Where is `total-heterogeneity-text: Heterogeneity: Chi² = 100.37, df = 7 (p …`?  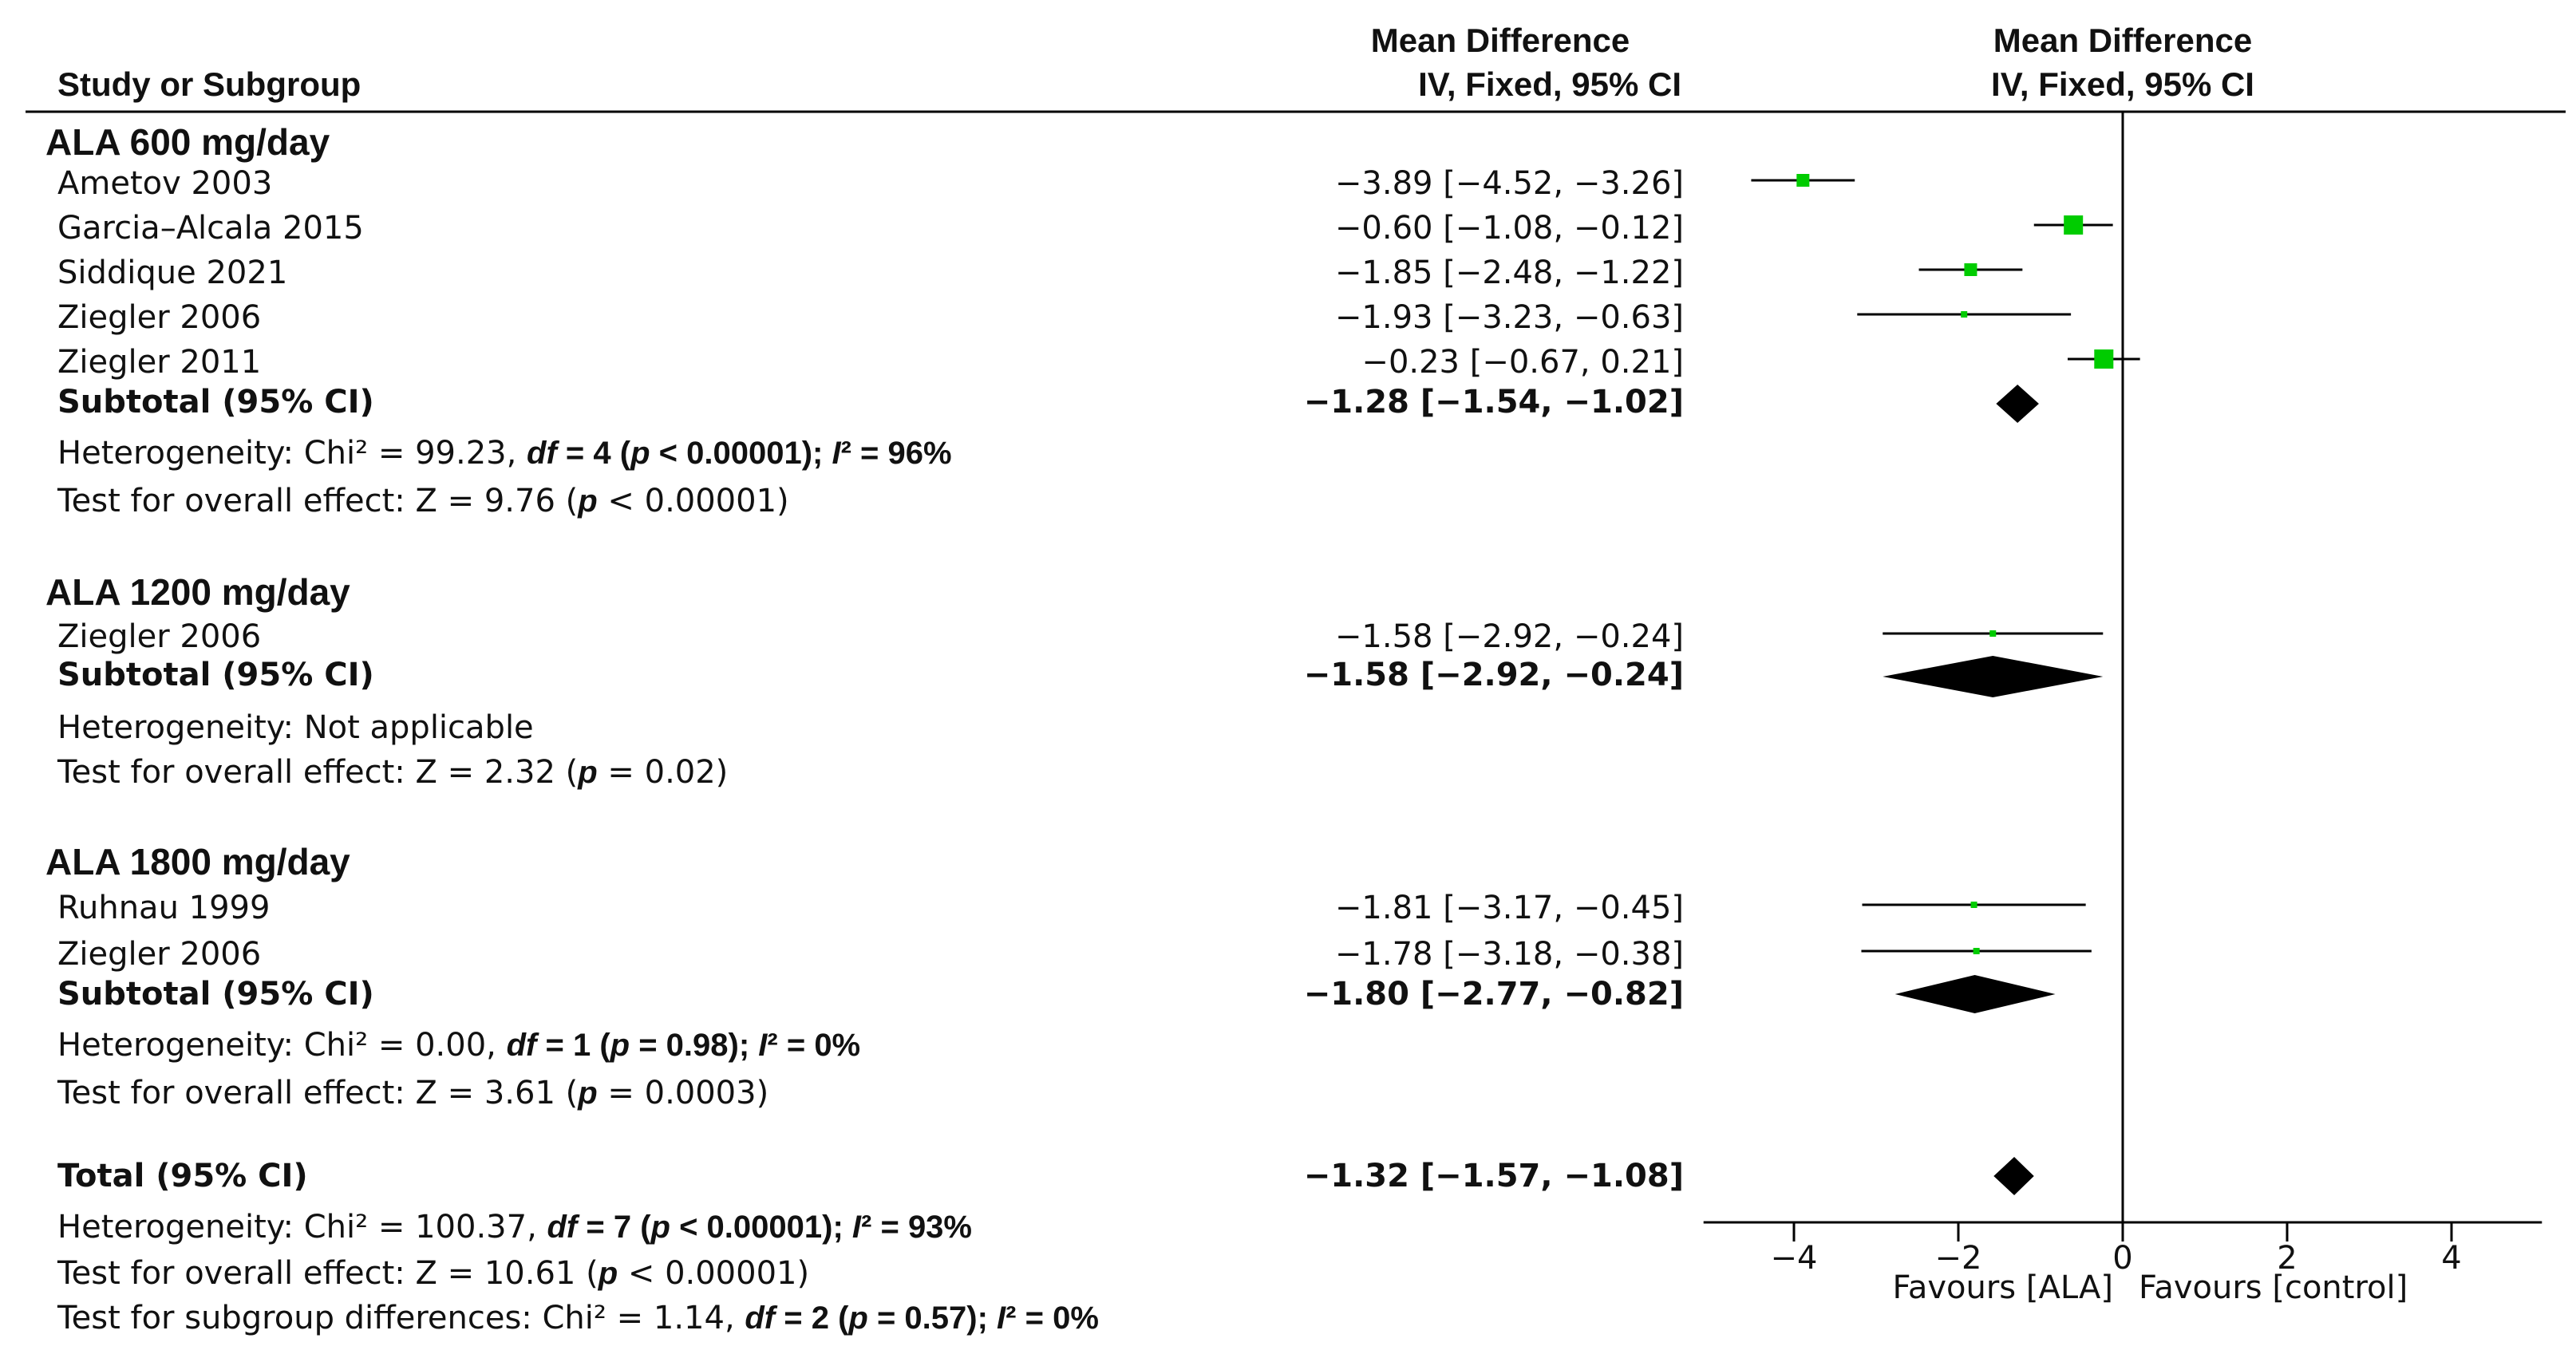
total-heterogeneity-text: Heterogeneity: Chi² = 100.37, df = 7 (p … is located at coordinates (514, 1227).